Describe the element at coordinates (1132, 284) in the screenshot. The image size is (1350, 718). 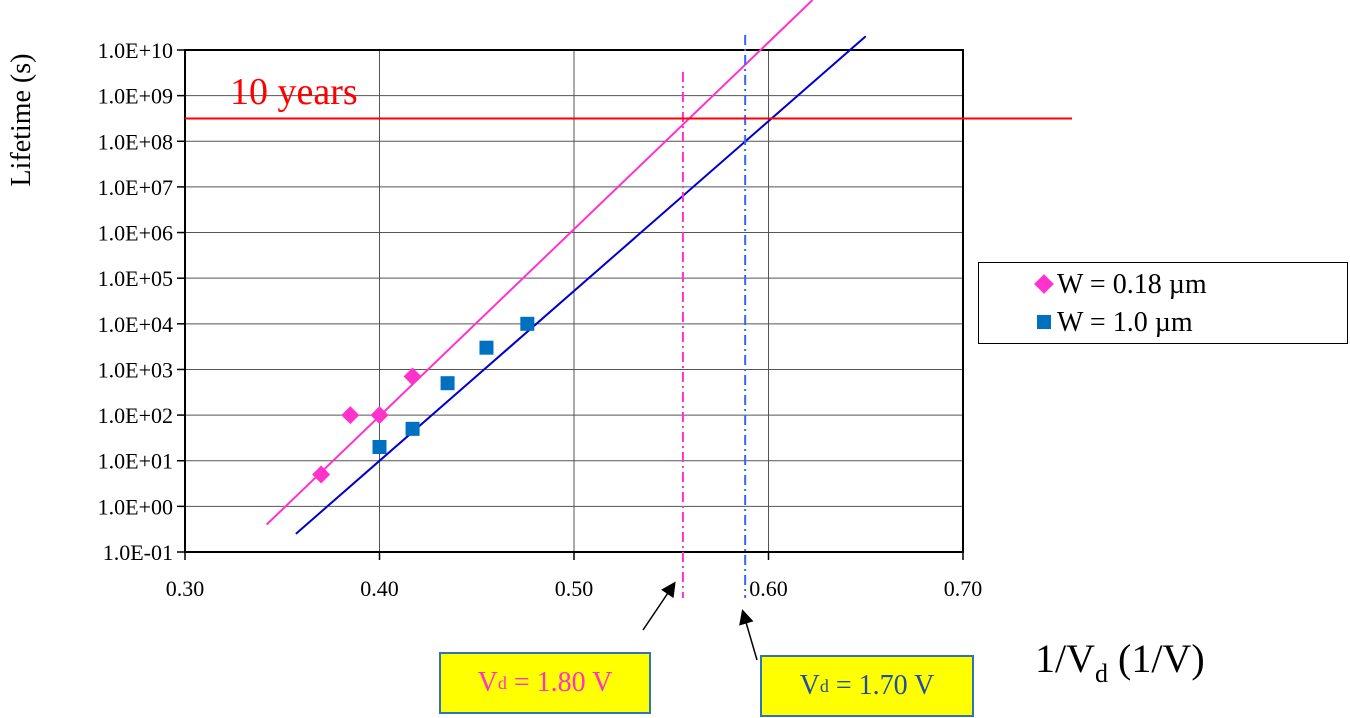
I see `legend-label-w018: W = 0.18 µm` at that location.